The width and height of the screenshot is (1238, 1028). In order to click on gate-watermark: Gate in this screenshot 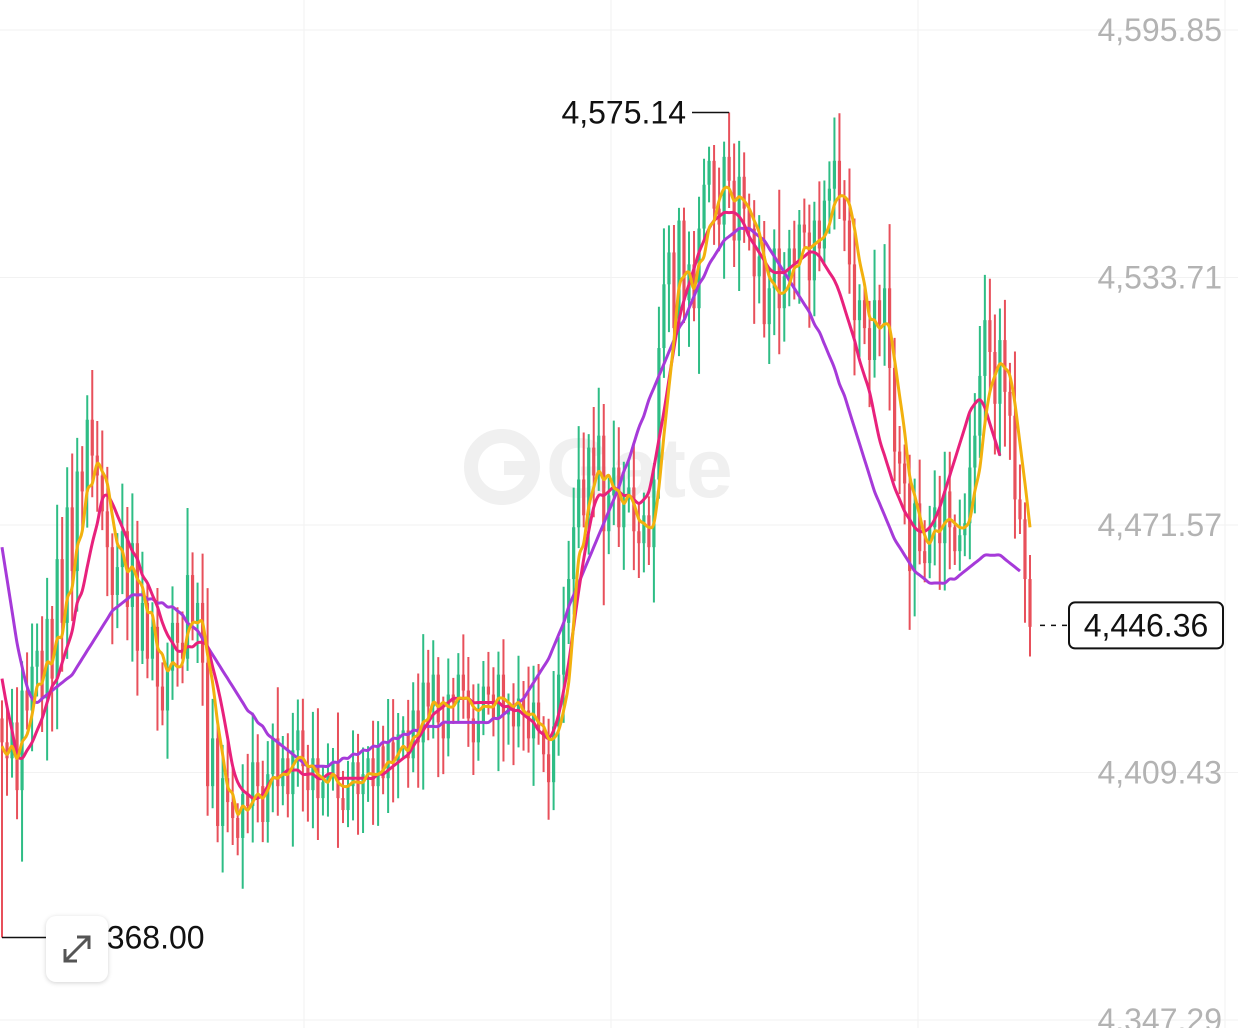, I will do `click(598, 468)`.